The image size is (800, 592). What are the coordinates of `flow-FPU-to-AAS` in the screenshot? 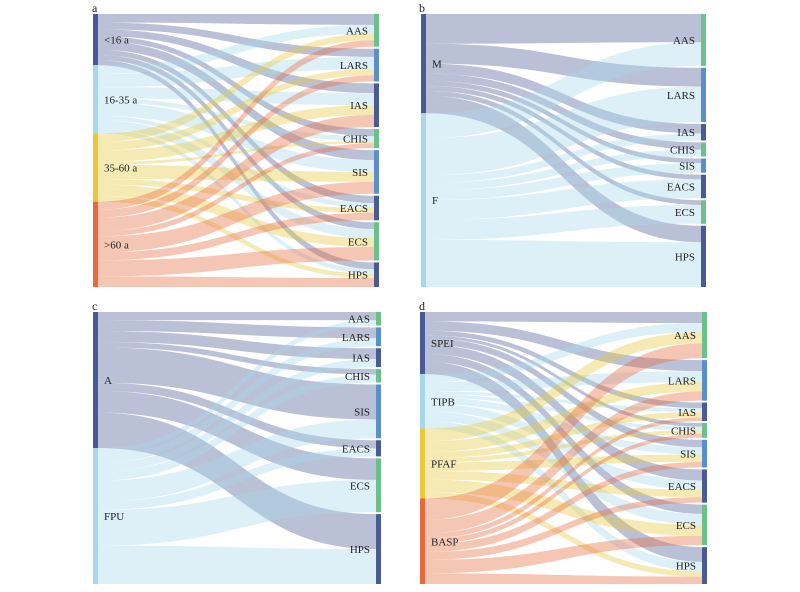 It's located at (237, 387).